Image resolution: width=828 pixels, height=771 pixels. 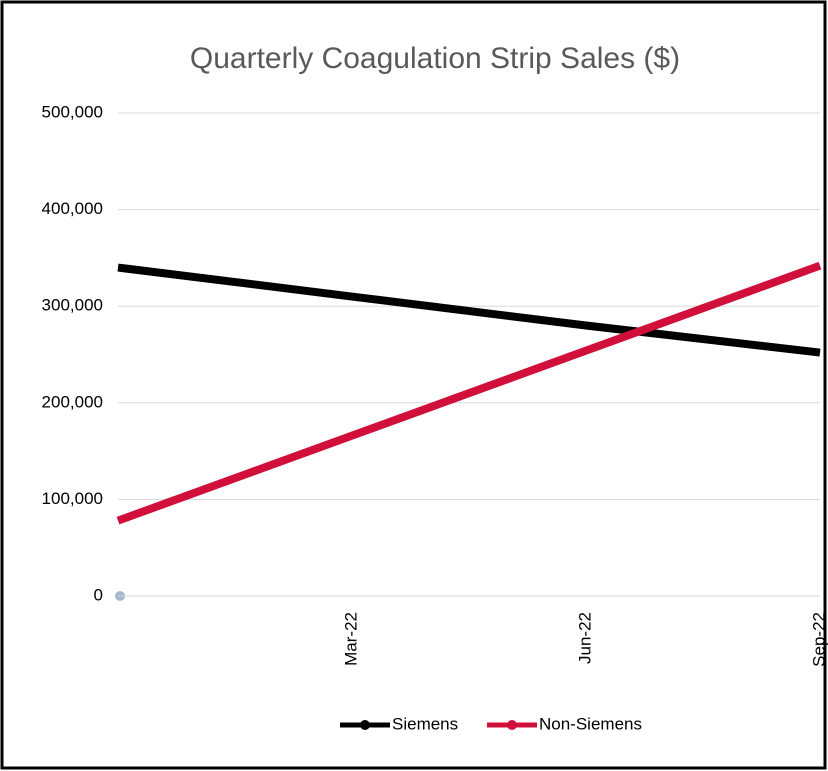 What do you see at coordinates (72, 401) in the screenshot?
I see `y-tick-label: 200,000` at bounding box center [72, 401].